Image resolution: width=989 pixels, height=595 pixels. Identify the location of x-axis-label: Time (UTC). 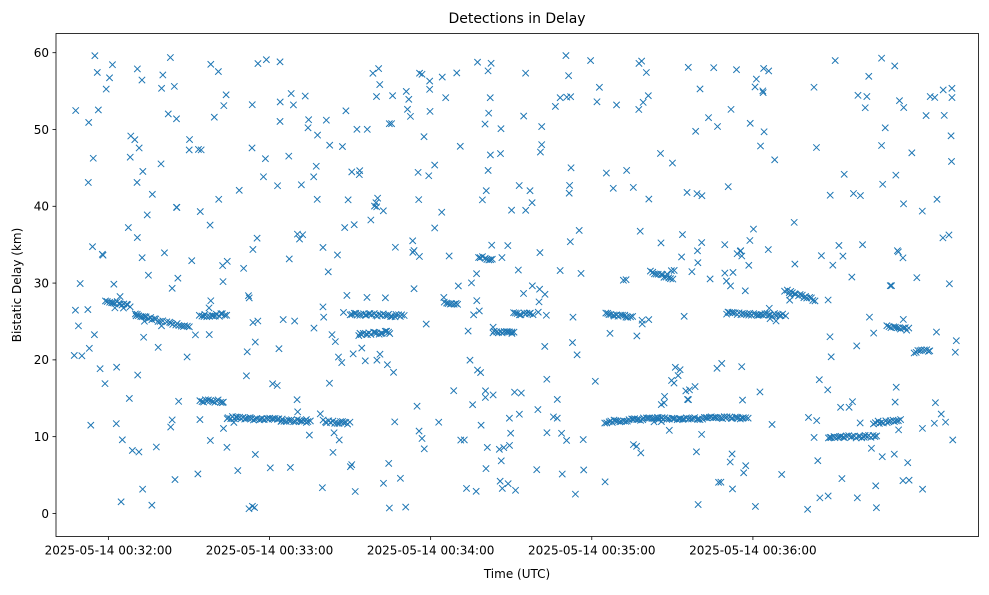
(516, 574).